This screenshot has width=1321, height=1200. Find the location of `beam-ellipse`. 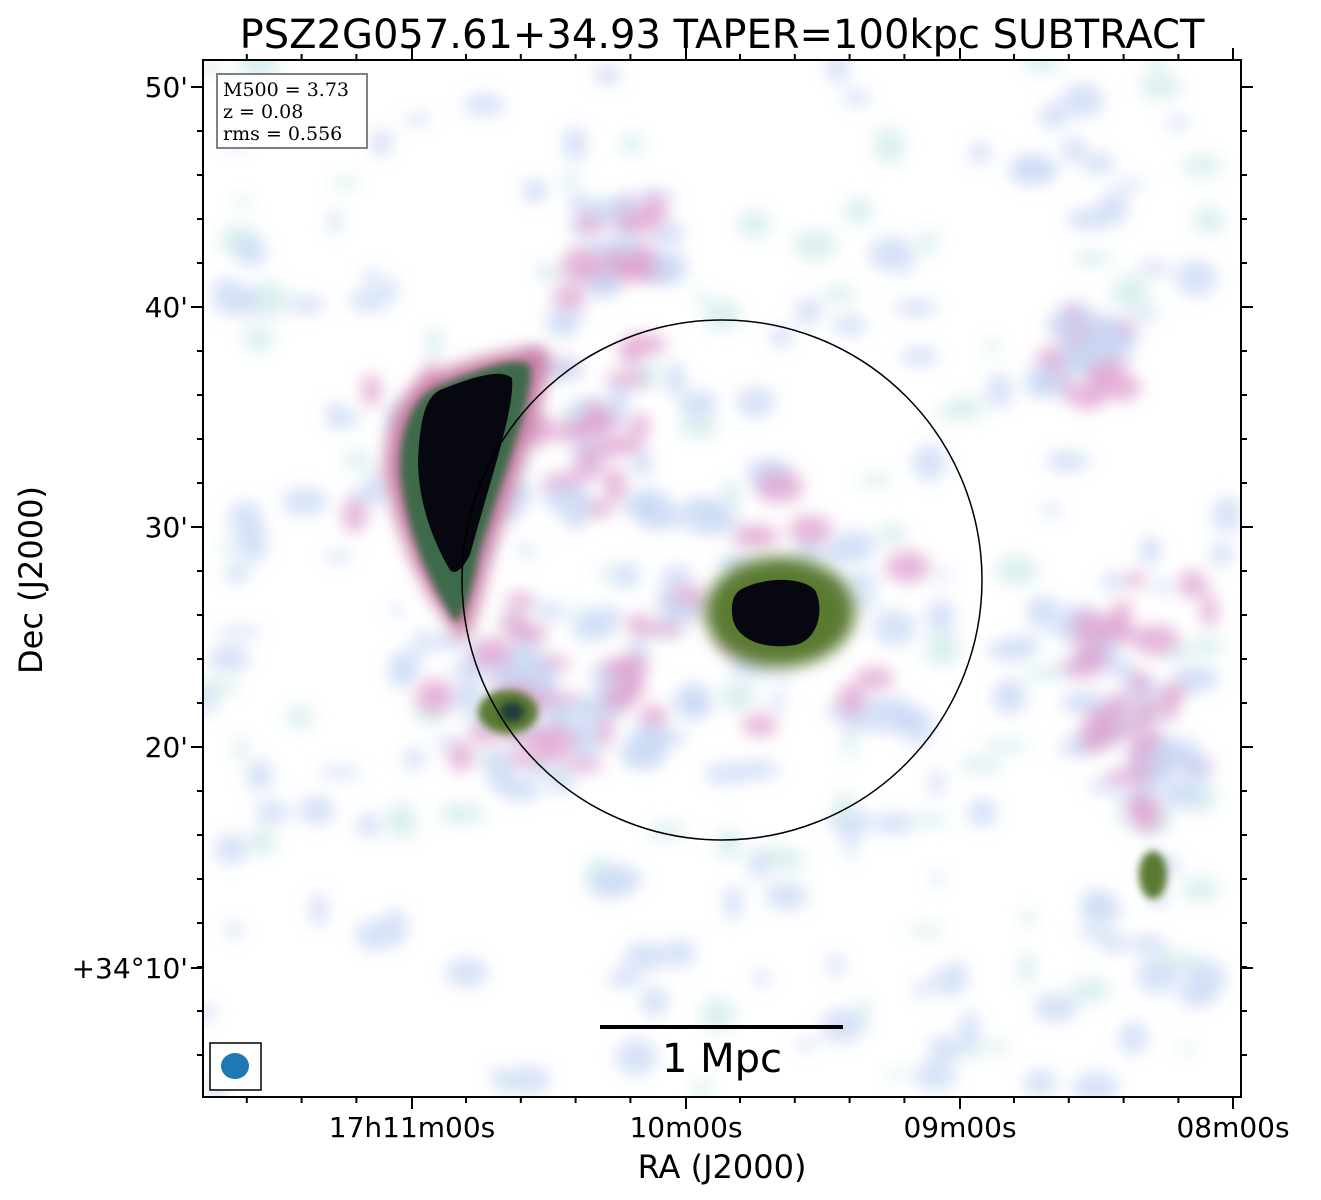

beam-ellipse is located at coordinates (235, 1066).